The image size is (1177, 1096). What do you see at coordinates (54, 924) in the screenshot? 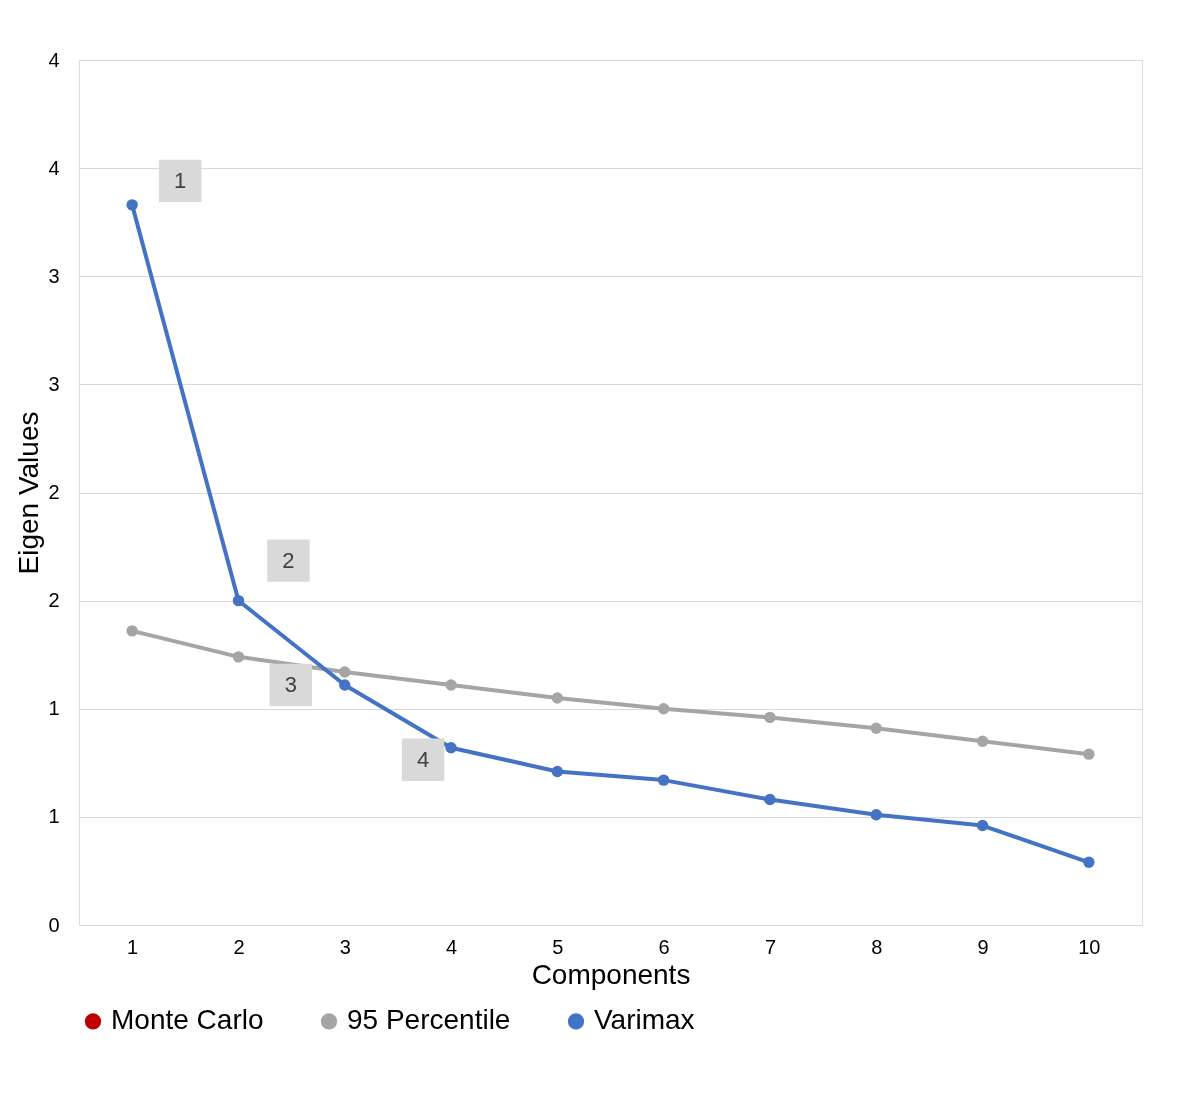
I see `y-tick-label: 0` at bounding box center [54, 924].